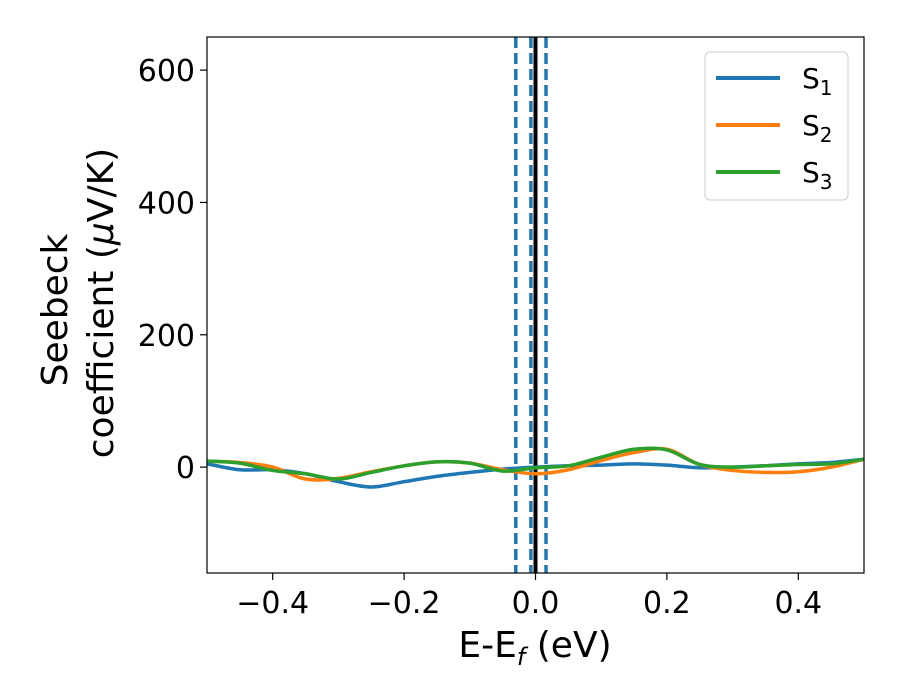  I want to click on y-axis-label-unit: V/K), so click(101, 185).